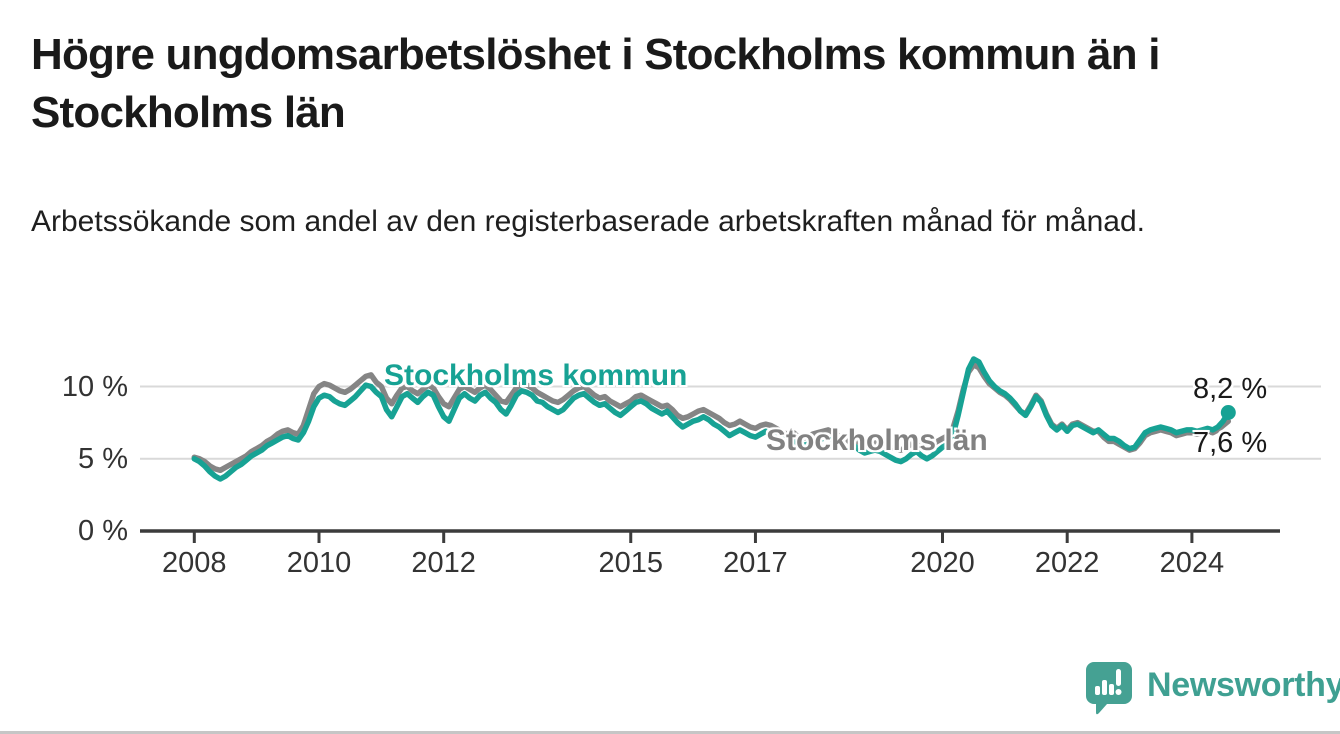 Image resolution: width=1340 pixels, height=734 pixels. Describe the element at coordinates (1109, 688) in the screenshot. I see `newsworthy-speech-bubble-bar-chart-icon` at that location.